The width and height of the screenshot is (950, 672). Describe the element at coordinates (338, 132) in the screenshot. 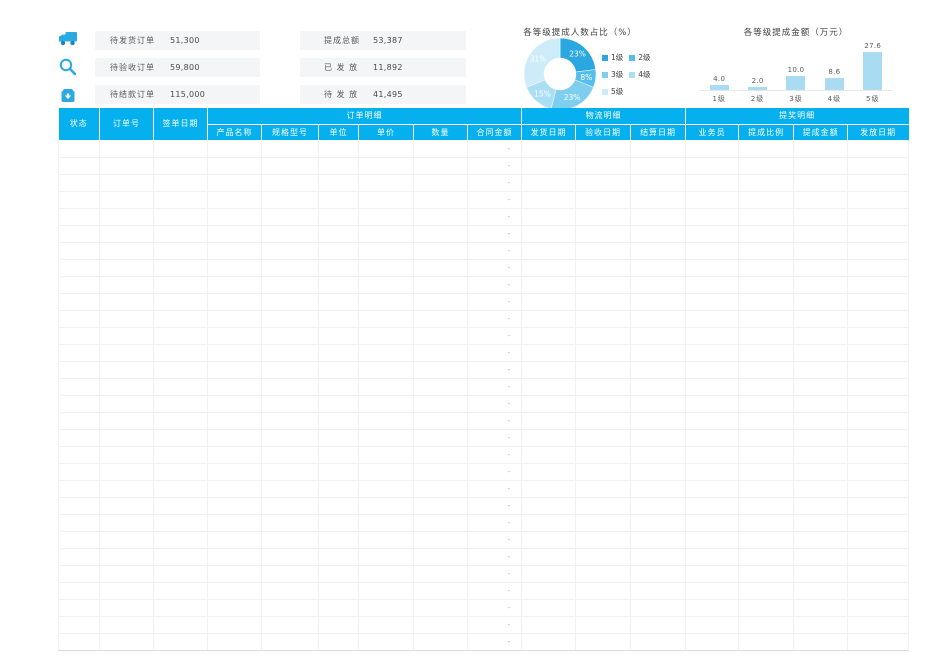

I see `col-header-unit: 单位` at that location.